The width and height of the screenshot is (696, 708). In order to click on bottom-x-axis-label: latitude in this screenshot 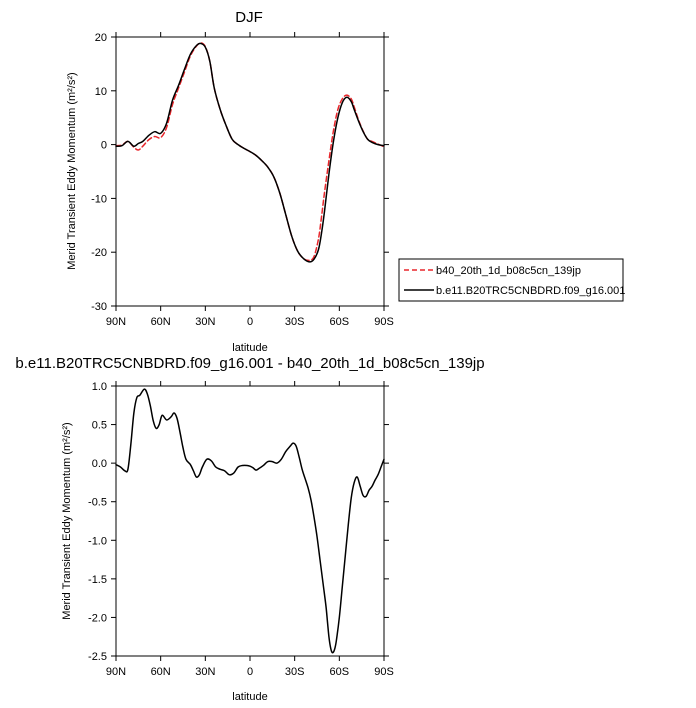, I will do `click(249, 697)`.